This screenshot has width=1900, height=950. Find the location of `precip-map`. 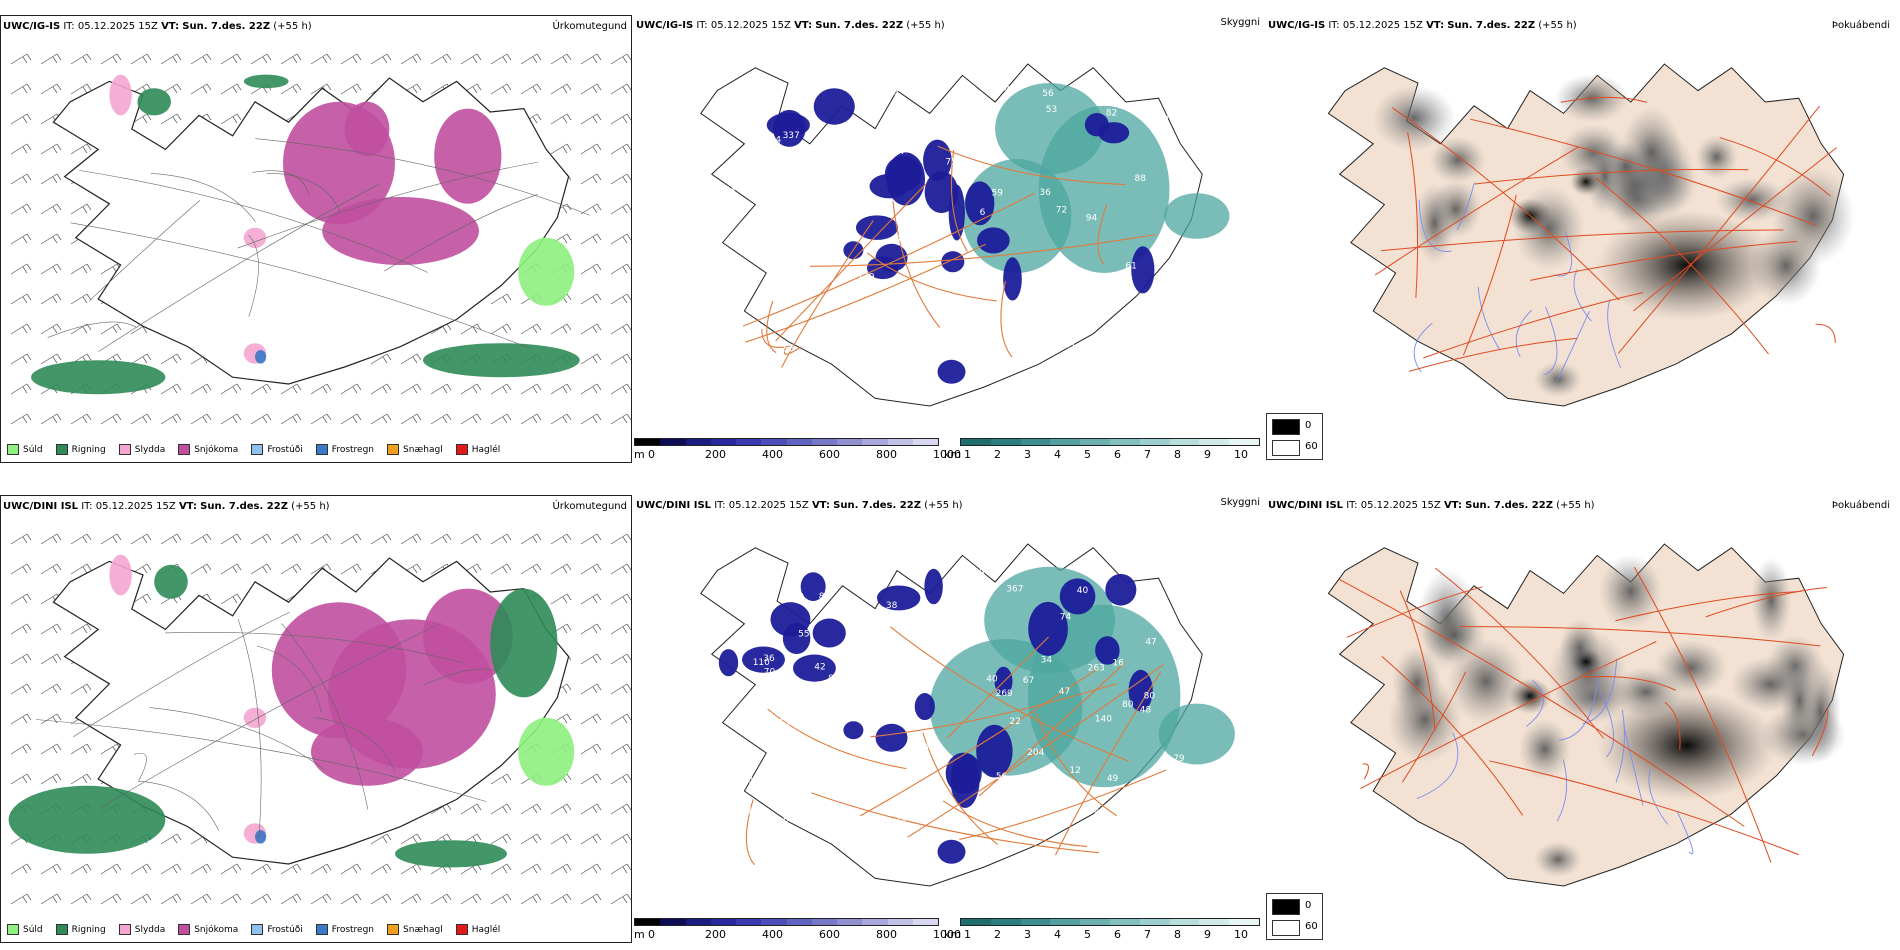

precip-map is located at coordinates (319, 719).